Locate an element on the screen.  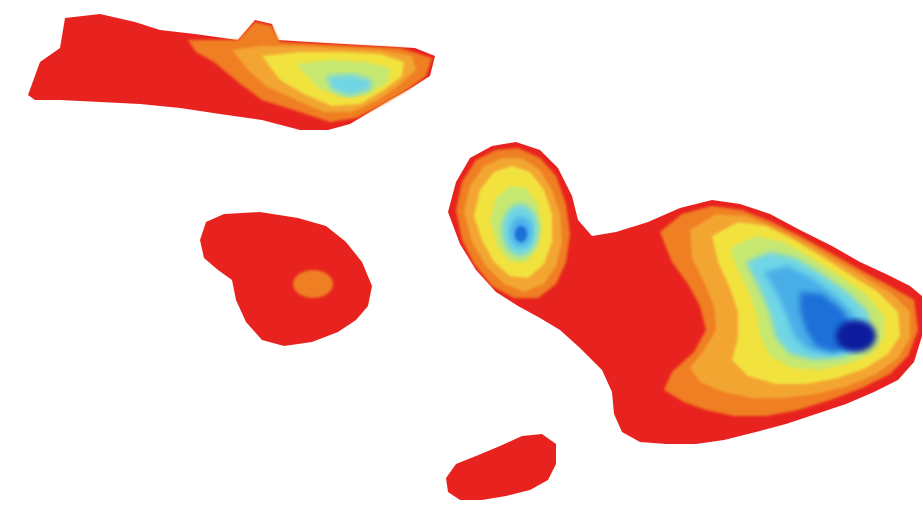
west-island is located at coordinates (286, 279).